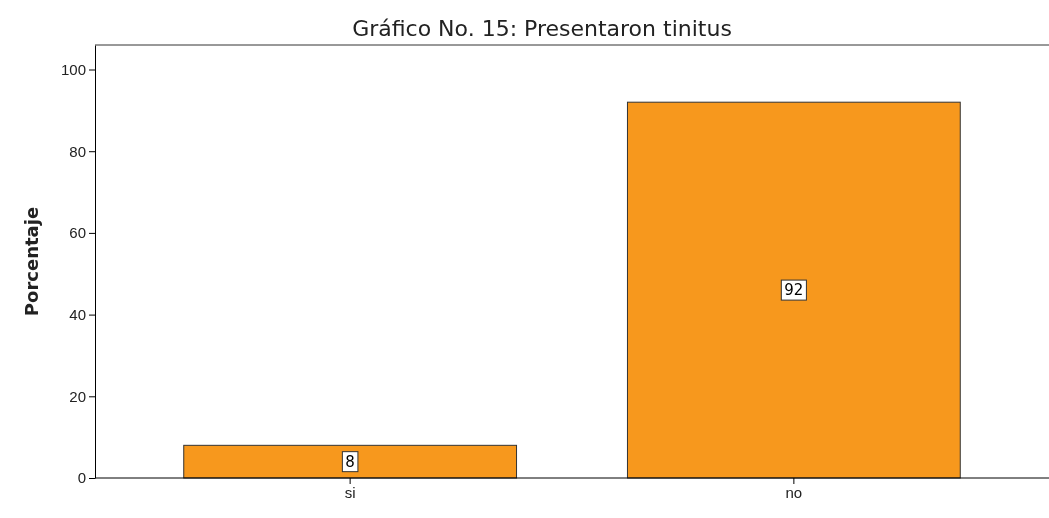 This screenshot has height=518, width=1049. What do you see at coordinates (794, 290) in the screenshot?
I see `data-label: 92` at bounding box center [794, 290].